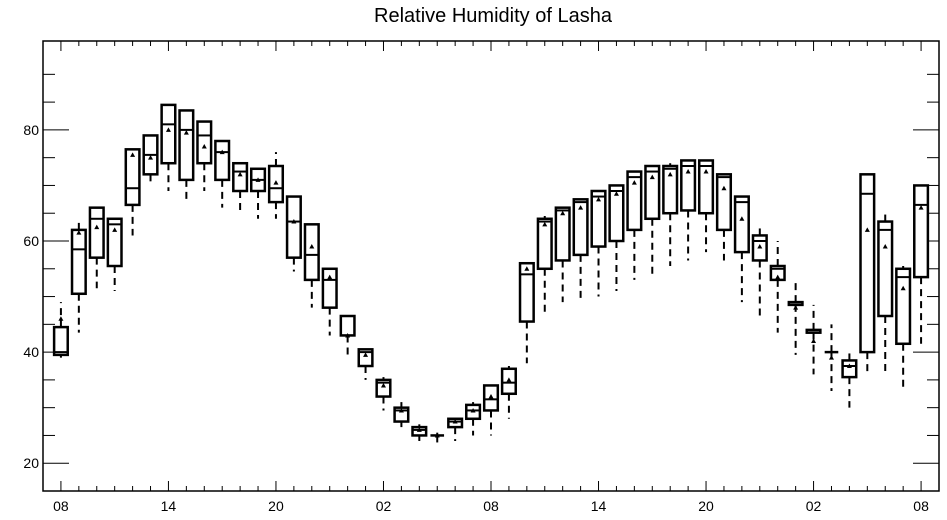  Describe the element at coordinates (31, 130) in the screenshot. I see `y-tick-label: 80` at that location.